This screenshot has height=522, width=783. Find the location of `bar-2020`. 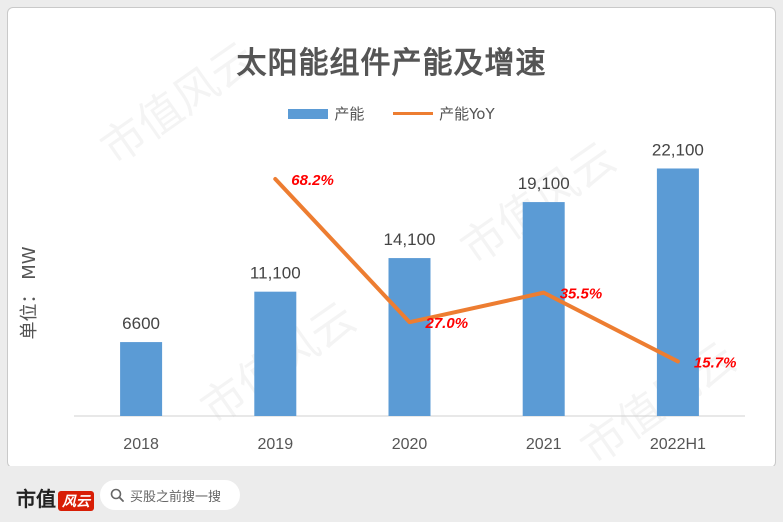

bar-2020 is located at coordinates (409, 337).